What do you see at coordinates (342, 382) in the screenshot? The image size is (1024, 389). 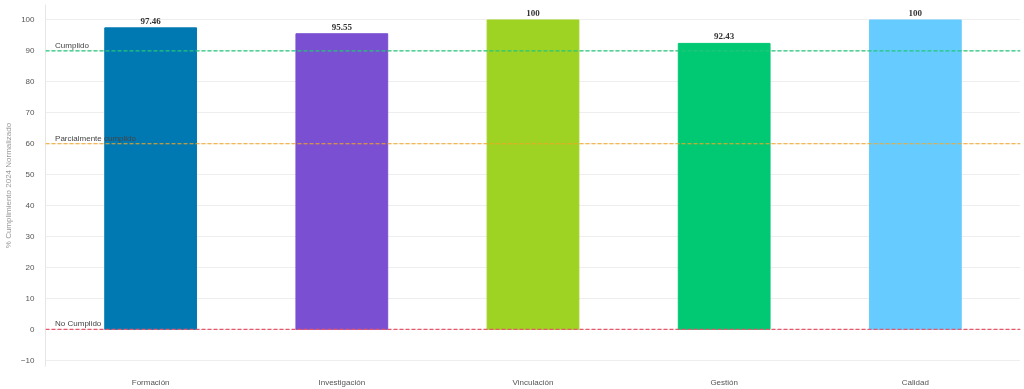 I see `x-tick-label: Investigación` at bounding box center [342, 382].